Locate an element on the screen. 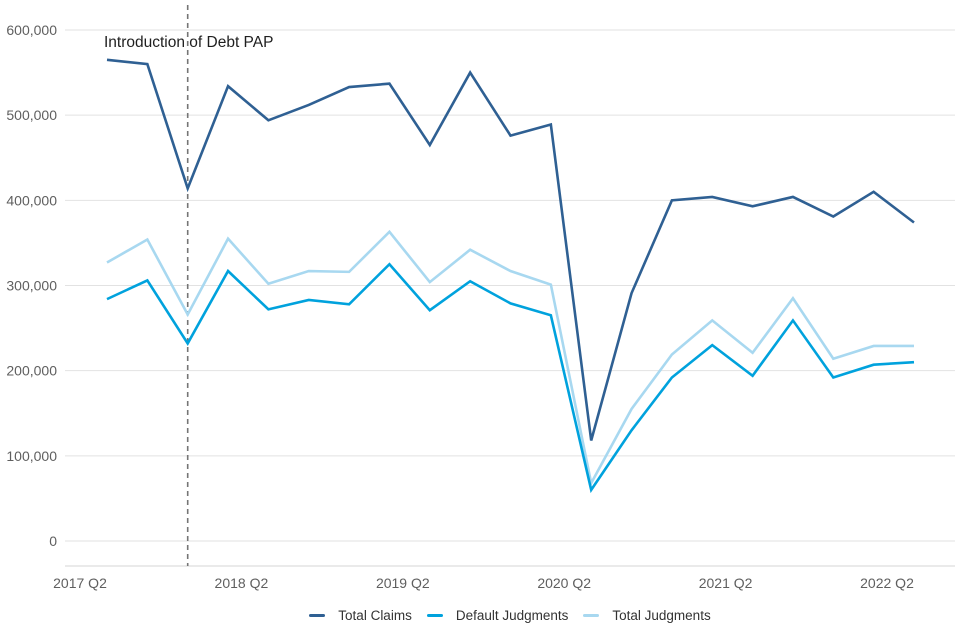  x-tick-label: 2022 Q2 is located at coordinates (887, 583).